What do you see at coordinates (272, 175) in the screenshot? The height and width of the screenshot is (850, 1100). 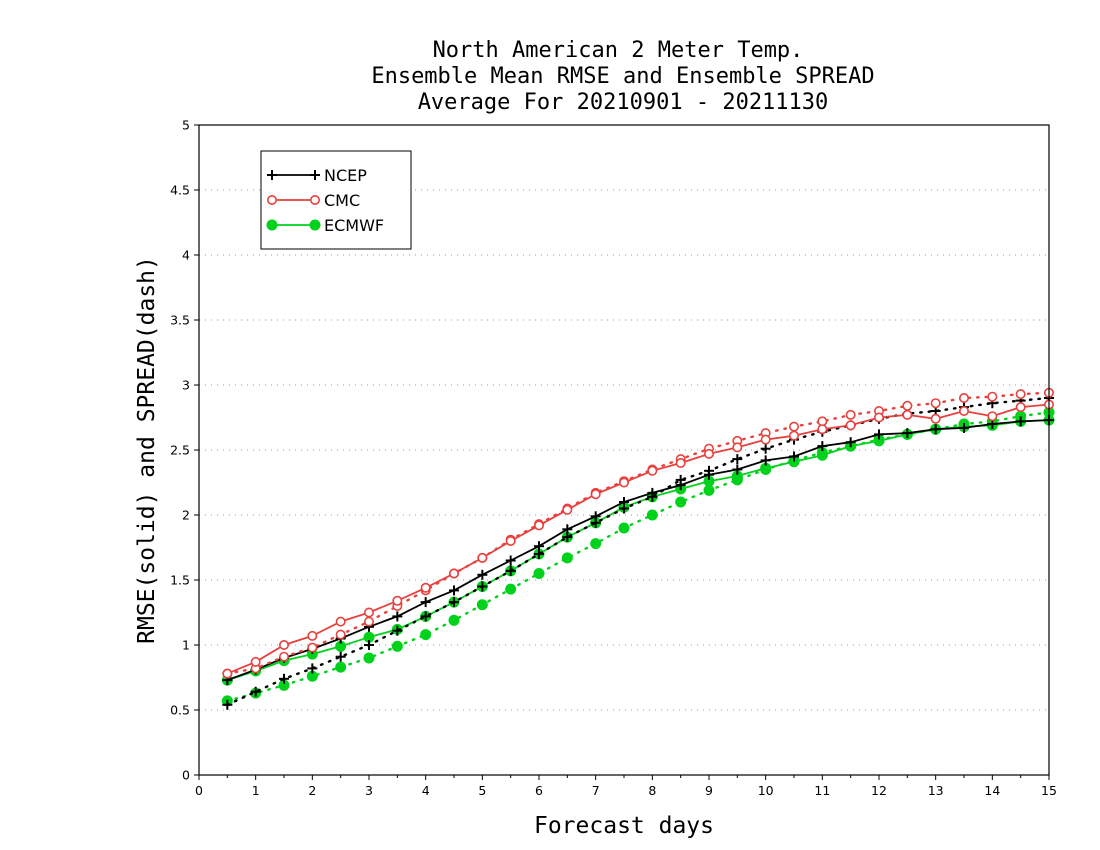 I see `legend-marker-ncep` at bounding box center [272, 175].